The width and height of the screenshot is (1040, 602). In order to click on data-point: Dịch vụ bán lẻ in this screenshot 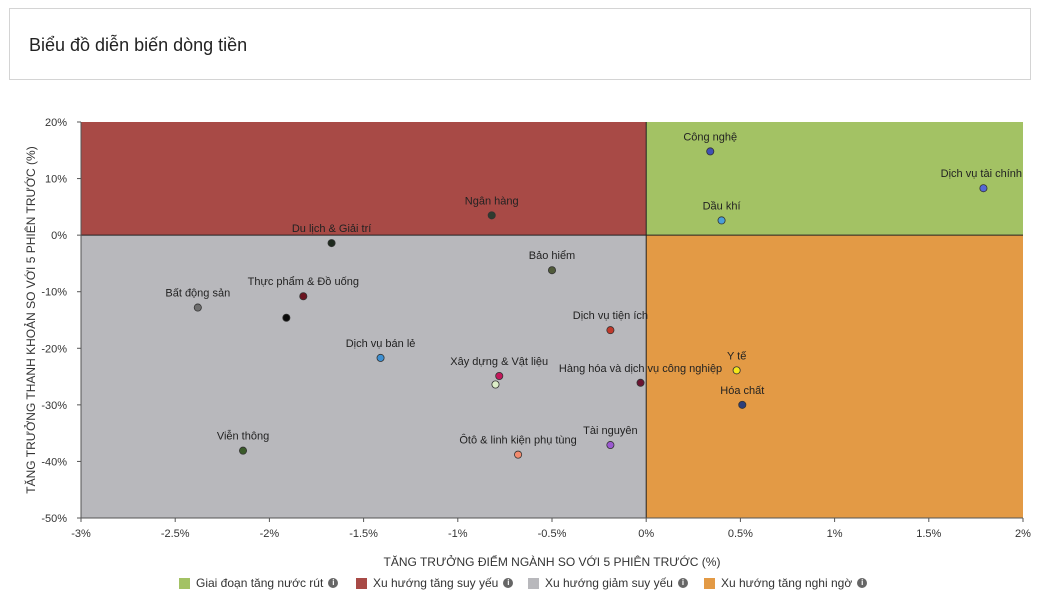, I will do `click(381, 350)`.